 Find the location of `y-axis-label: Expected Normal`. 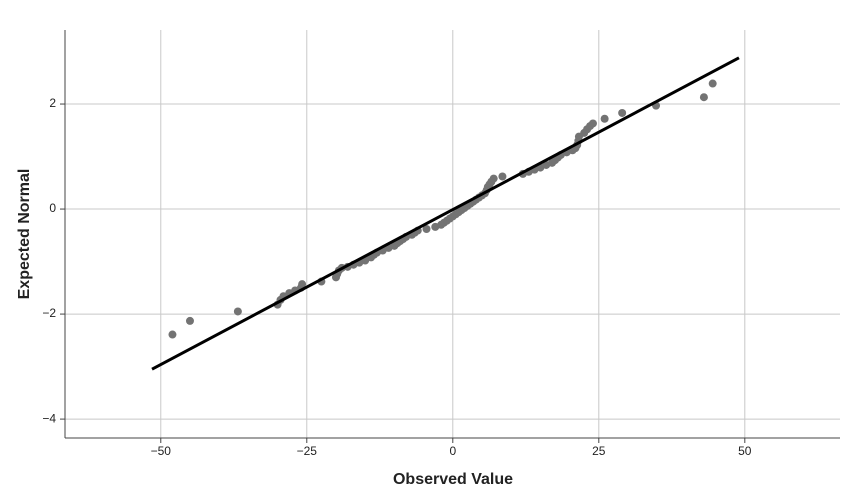

y-axis-label: Expected Normal is located at coordinates (24, 234).